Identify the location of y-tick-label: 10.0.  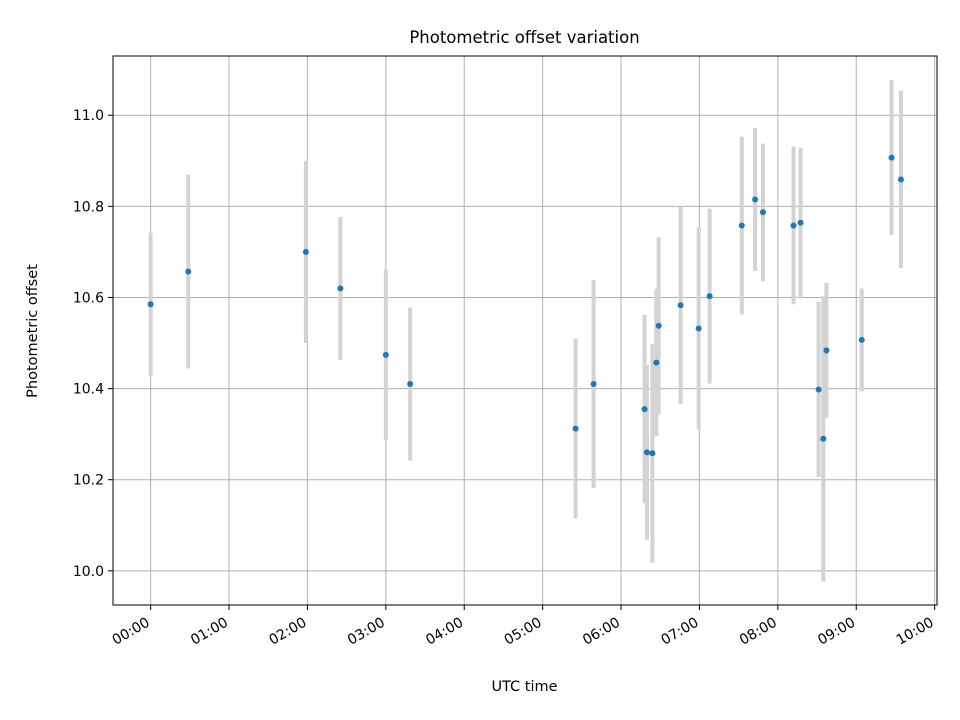
(88, 572).